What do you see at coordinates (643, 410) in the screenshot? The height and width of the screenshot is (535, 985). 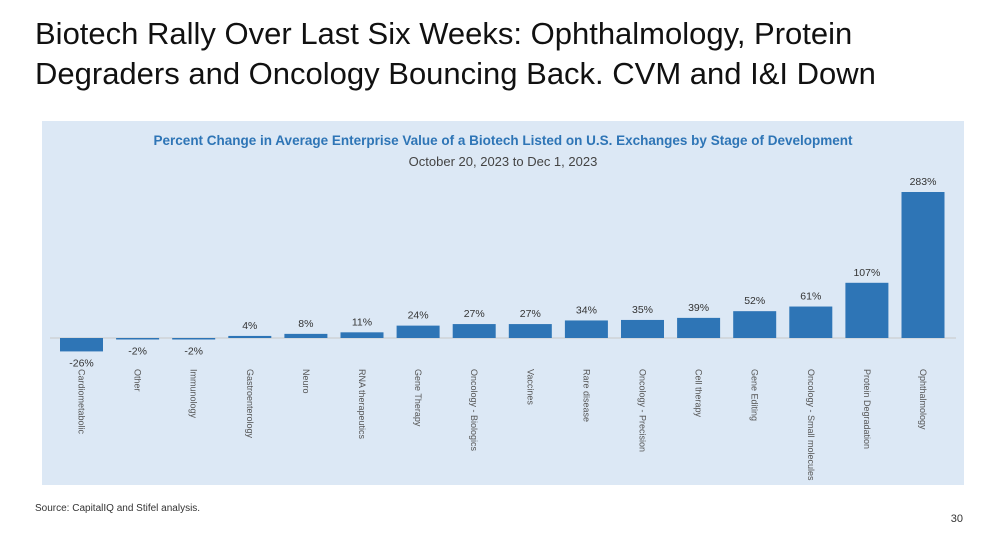 I see `category-label: Oncology - Precision` at bounding box center [643, 410].